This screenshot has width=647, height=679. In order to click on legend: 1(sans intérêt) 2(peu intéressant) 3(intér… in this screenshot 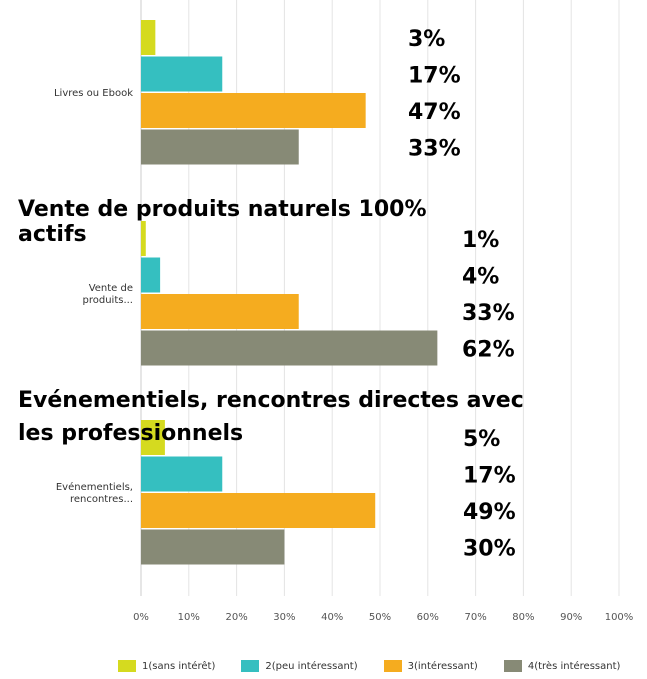, I will do `click(382, 666)`.